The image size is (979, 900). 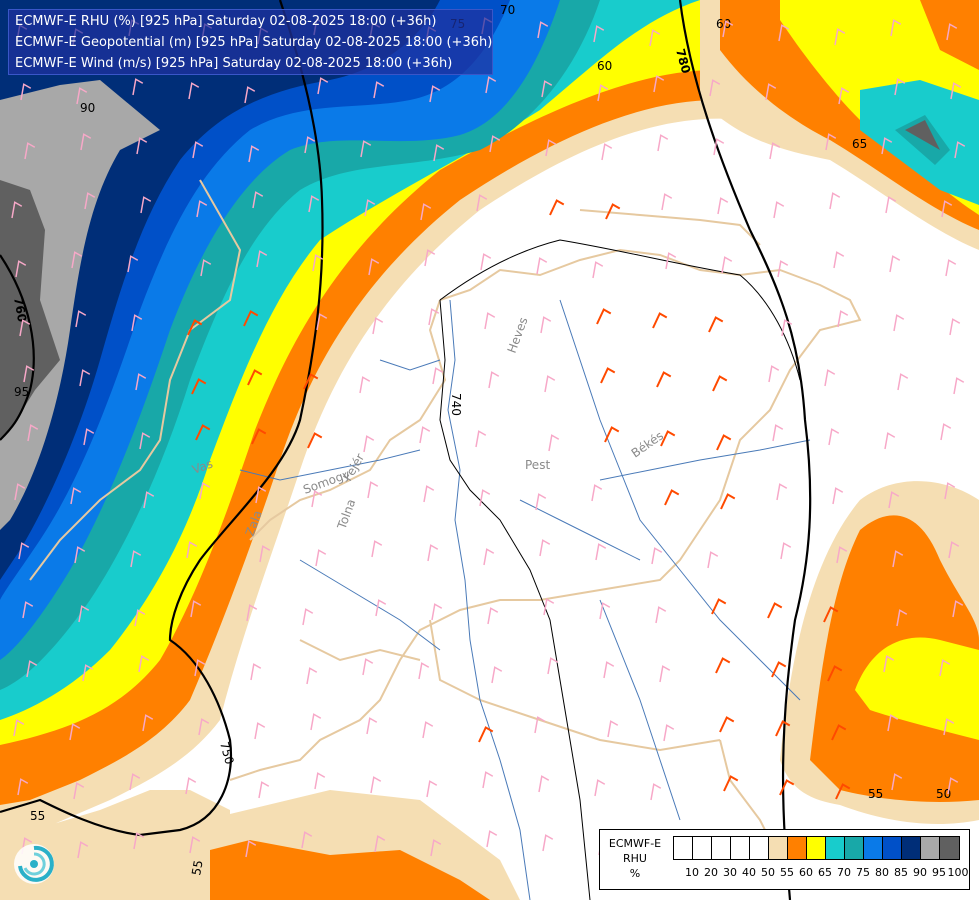 I want to click on contour-label-760: 760, so click(x=20, y=309).